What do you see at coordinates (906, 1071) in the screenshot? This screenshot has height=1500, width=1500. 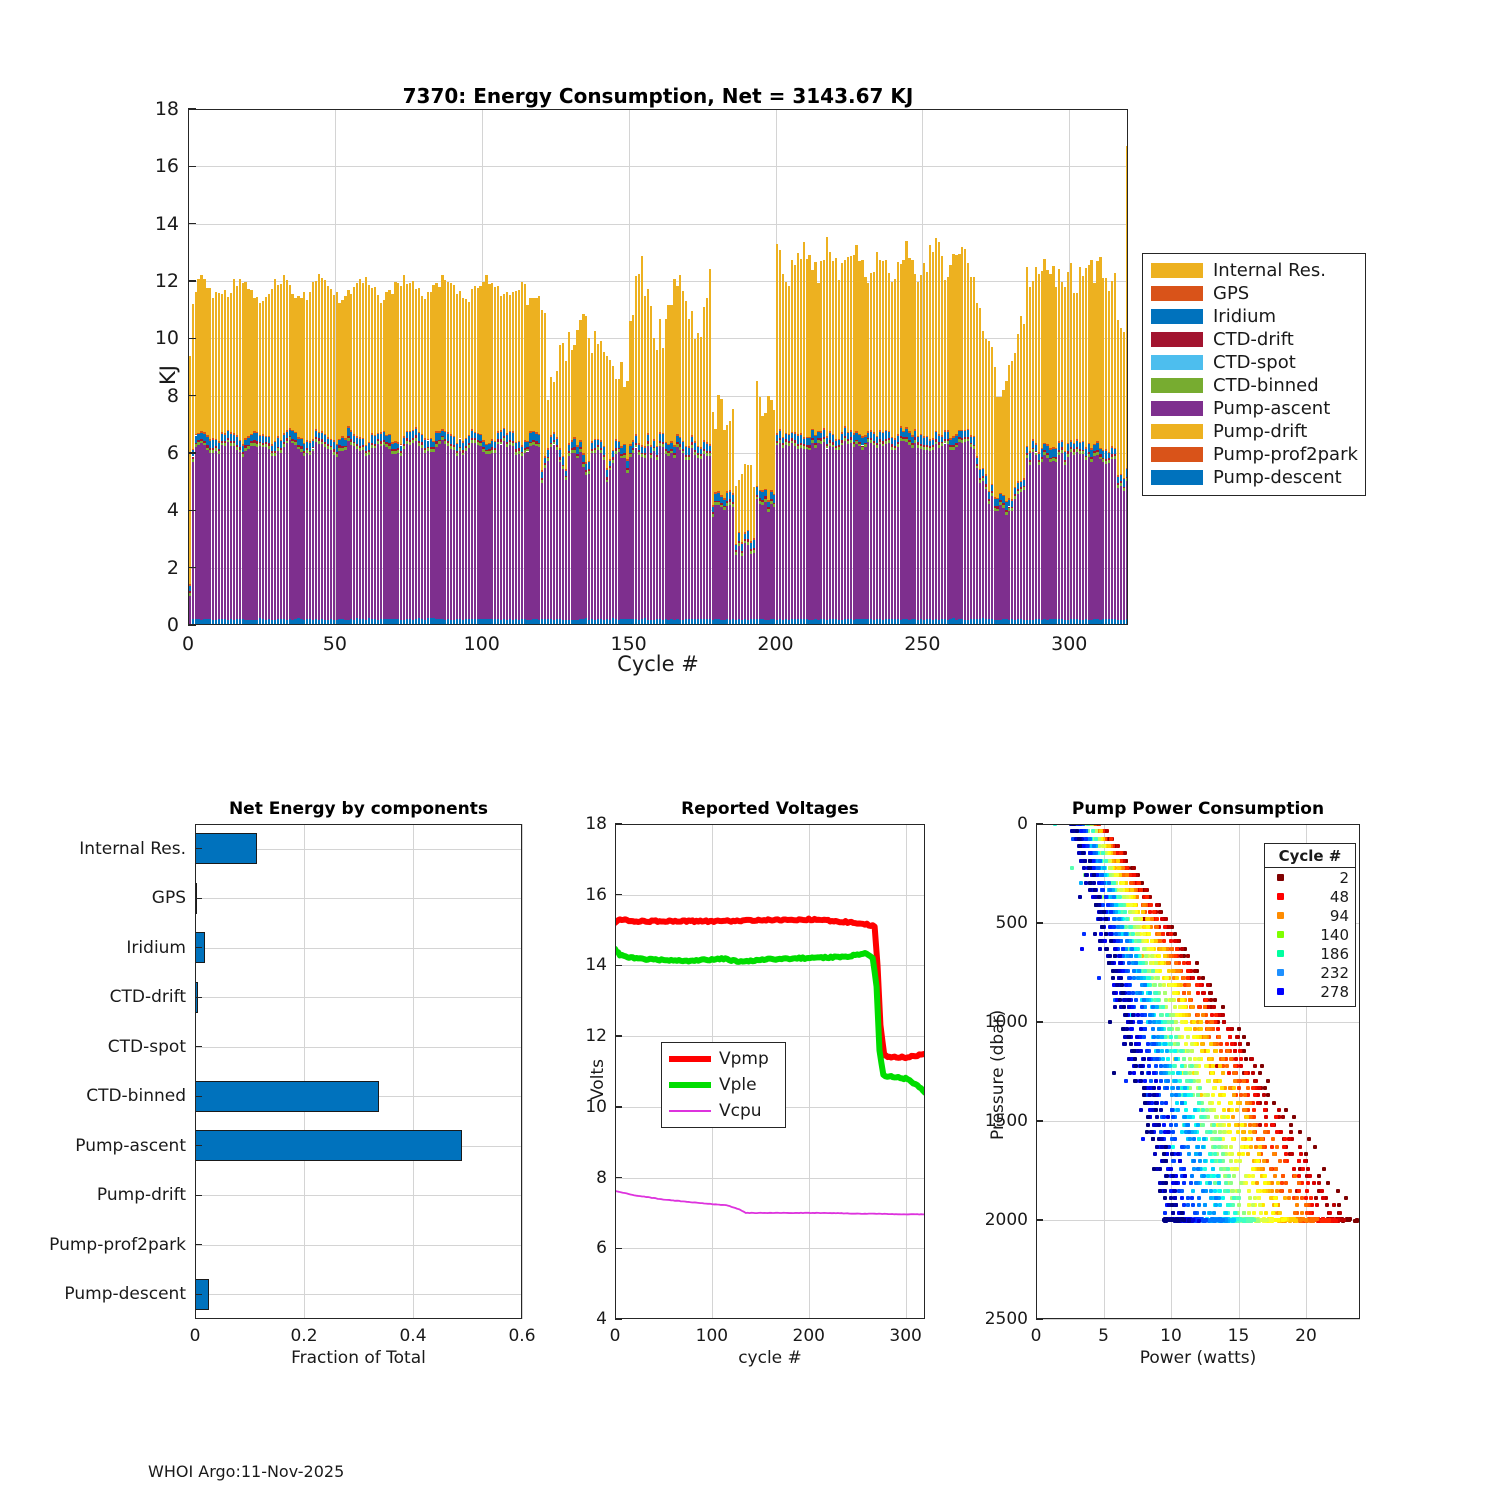 I see `gridline-v` at bounding box center [906, 1071].